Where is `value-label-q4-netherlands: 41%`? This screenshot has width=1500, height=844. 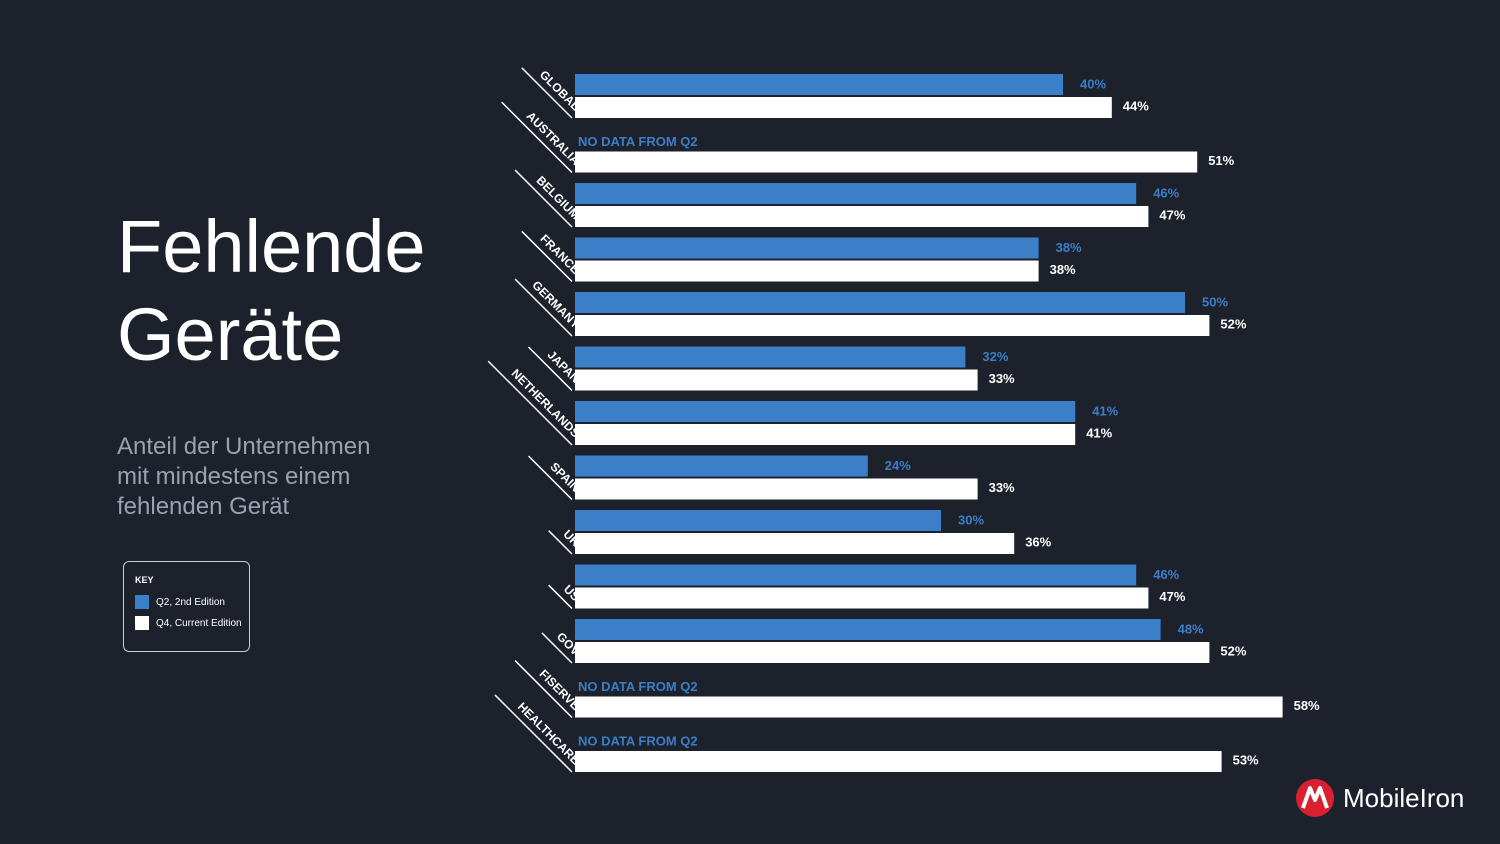
value-label-q4-netherlands: 41% is located at coordinates (1099, 432).